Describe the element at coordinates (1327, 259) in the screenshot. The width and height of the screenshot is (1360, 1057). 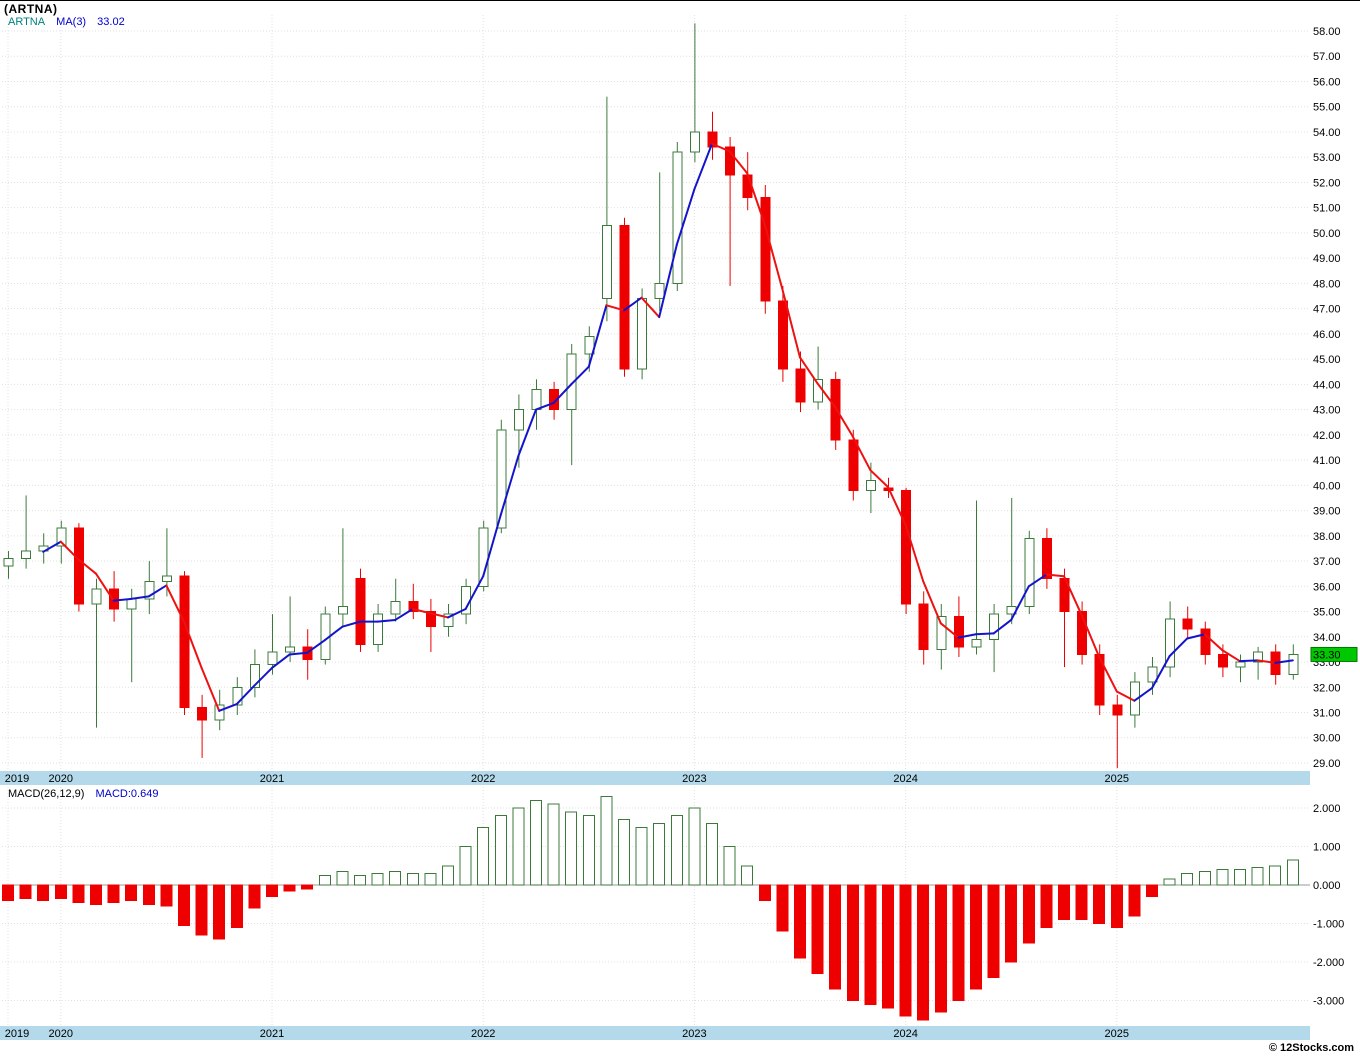
I see `price-axis-label: 49.00` at that location.